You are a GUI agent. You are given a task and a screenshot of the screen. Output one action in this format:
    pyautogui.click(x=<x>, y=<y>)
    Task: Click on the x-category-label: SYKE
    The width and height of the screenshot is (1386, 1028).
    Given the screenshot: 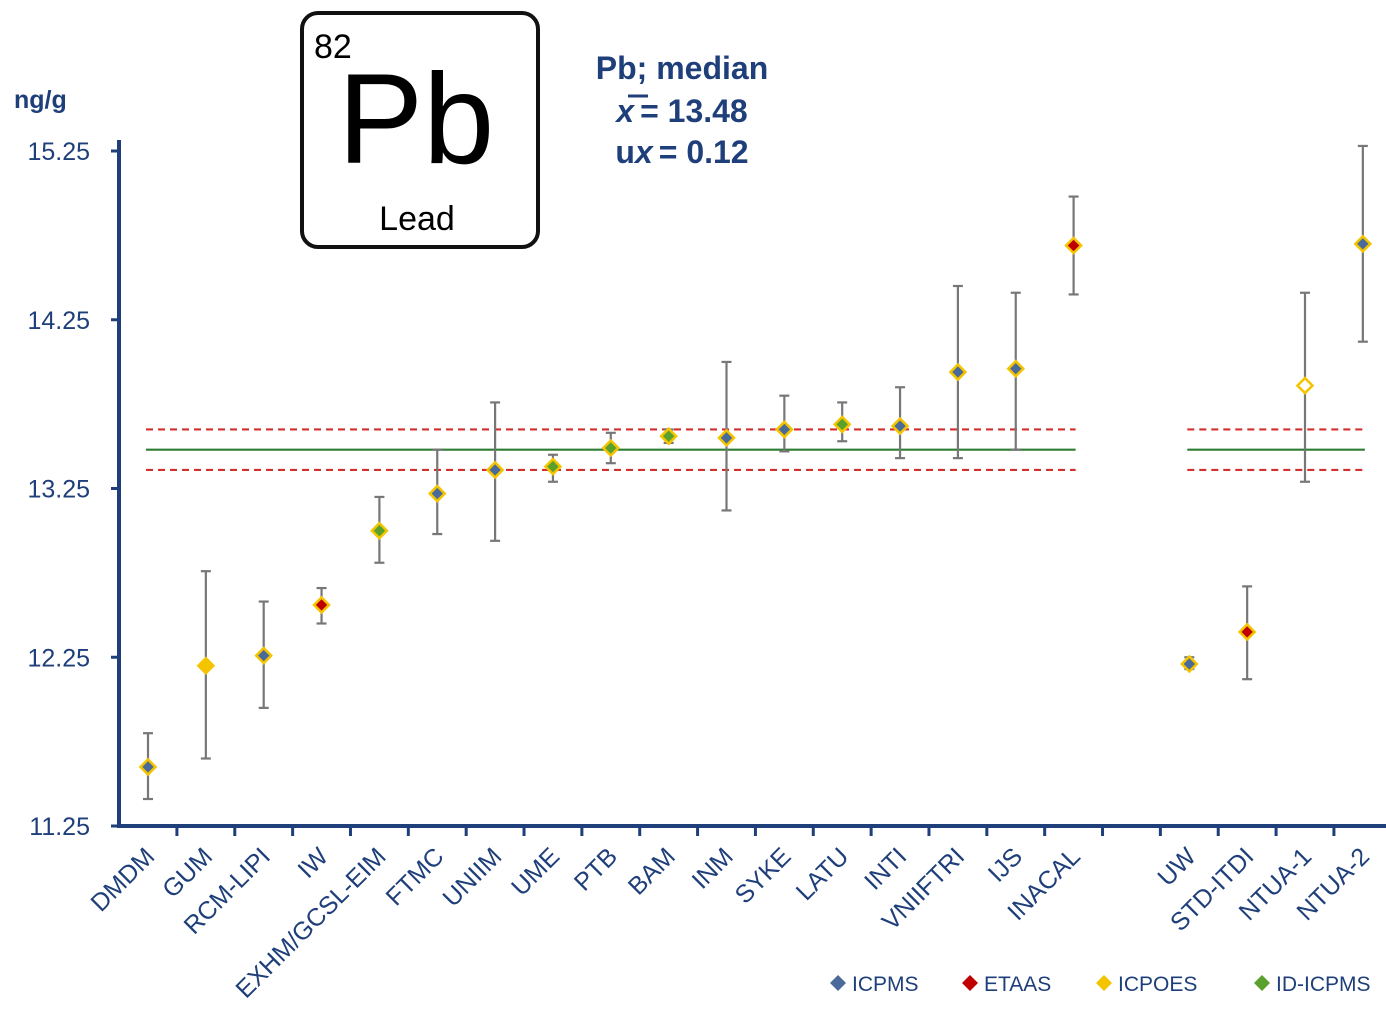 What is the action you would take?
    pyautogui.click(x=763, y=875)
    